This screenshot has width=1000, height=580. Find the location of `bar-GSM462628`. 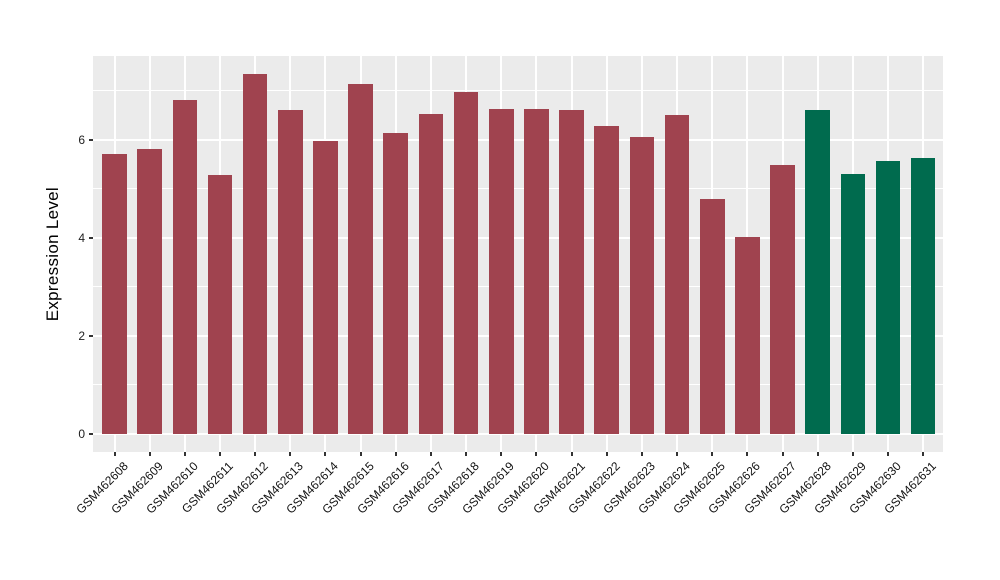

bar-GSM462628 is located at coordinates (817, 272).